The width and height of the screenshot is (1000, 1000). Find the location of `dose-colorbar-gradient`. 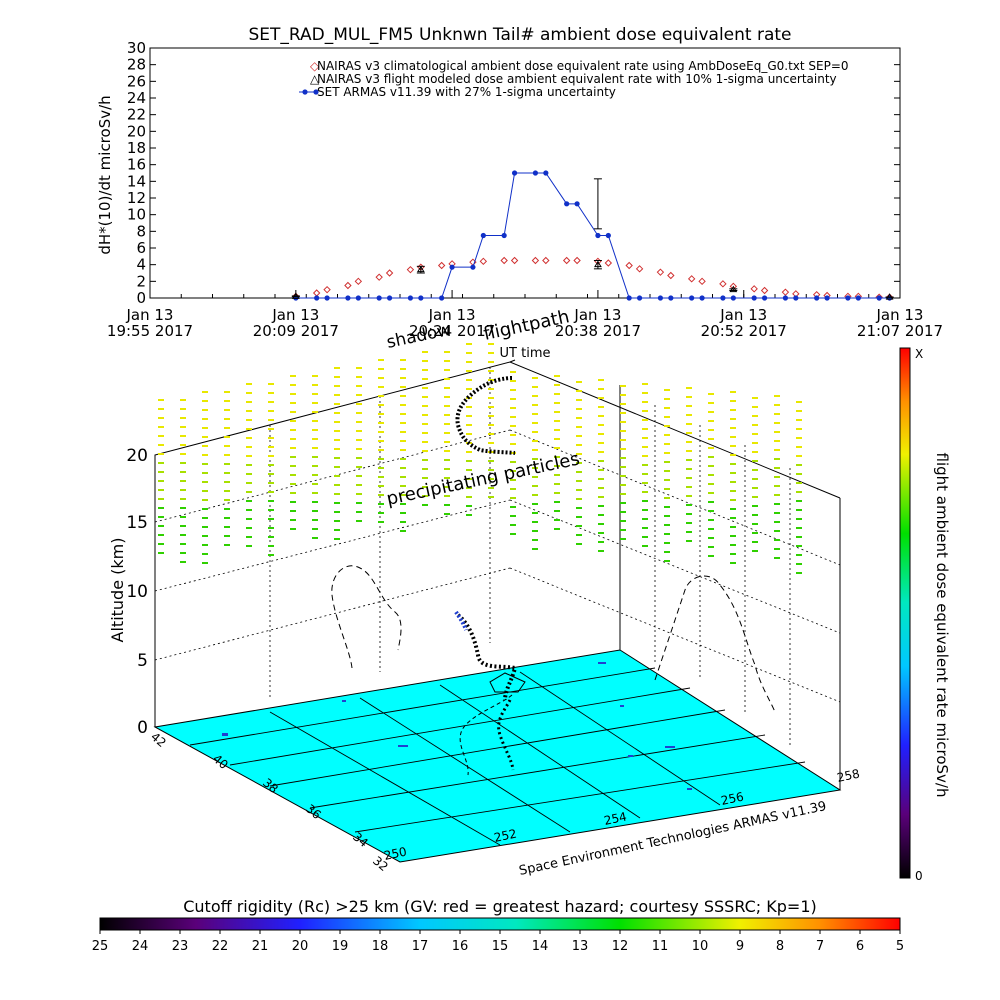

dose-colorbar-gradient is located at coordinates (905, 613).